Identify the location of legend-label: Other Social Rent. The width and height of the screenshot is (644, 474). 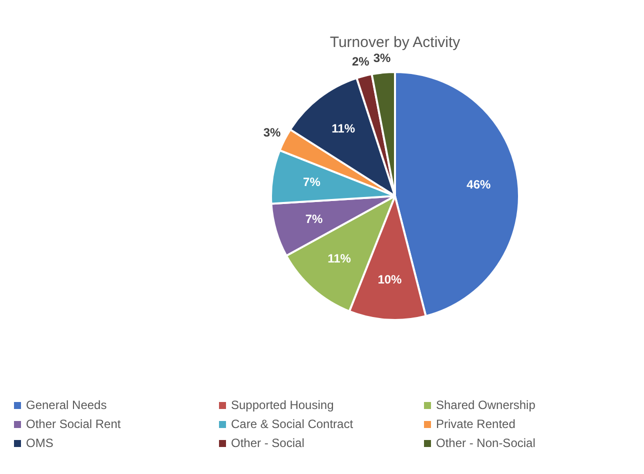
(73, 424).